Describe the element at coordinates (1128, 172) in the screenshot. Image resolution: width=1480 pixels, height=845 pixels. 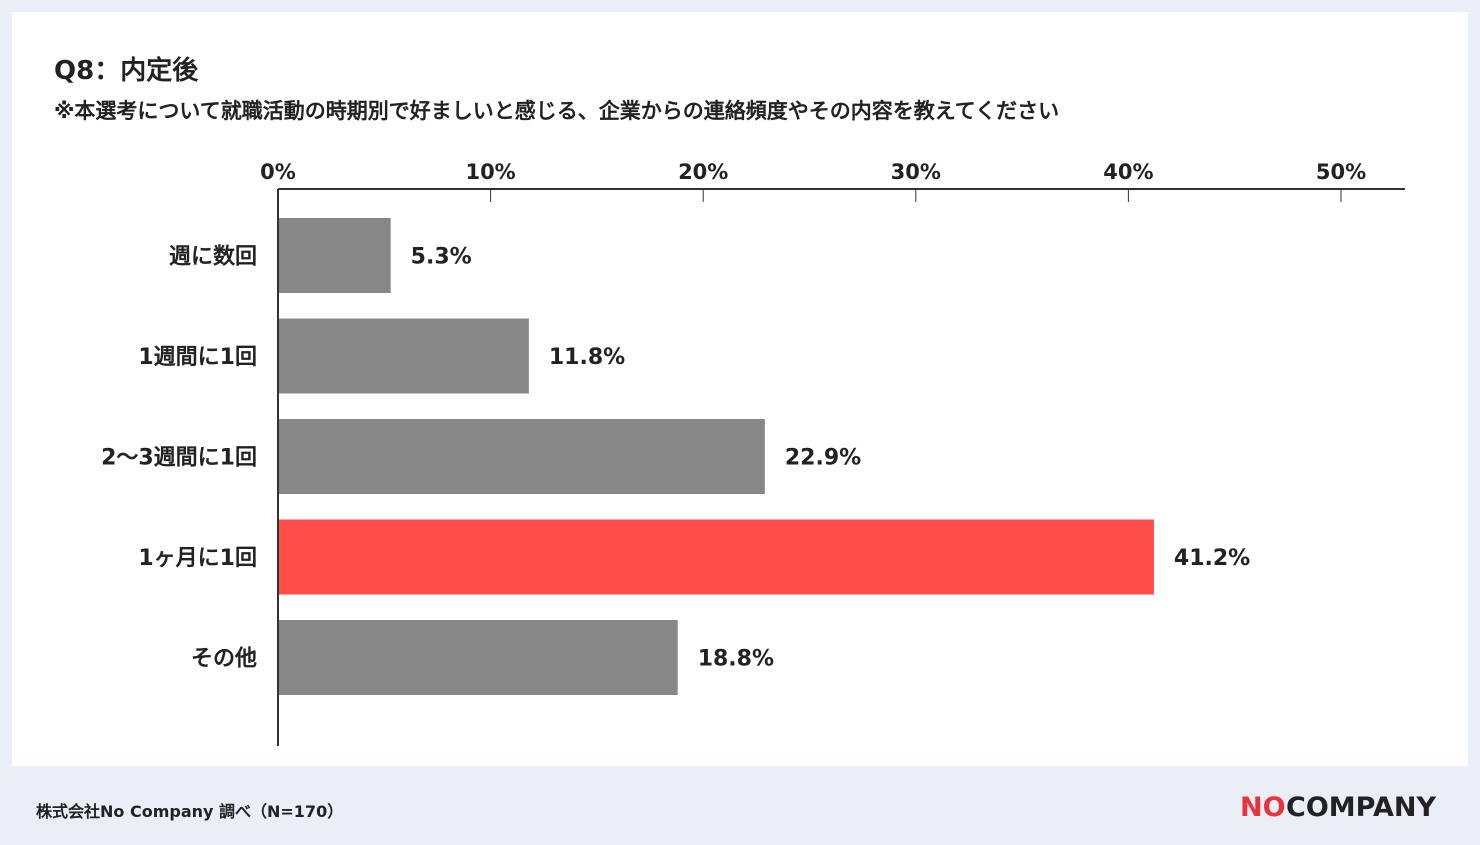
I see `x-tick-label: 40%` at that location.